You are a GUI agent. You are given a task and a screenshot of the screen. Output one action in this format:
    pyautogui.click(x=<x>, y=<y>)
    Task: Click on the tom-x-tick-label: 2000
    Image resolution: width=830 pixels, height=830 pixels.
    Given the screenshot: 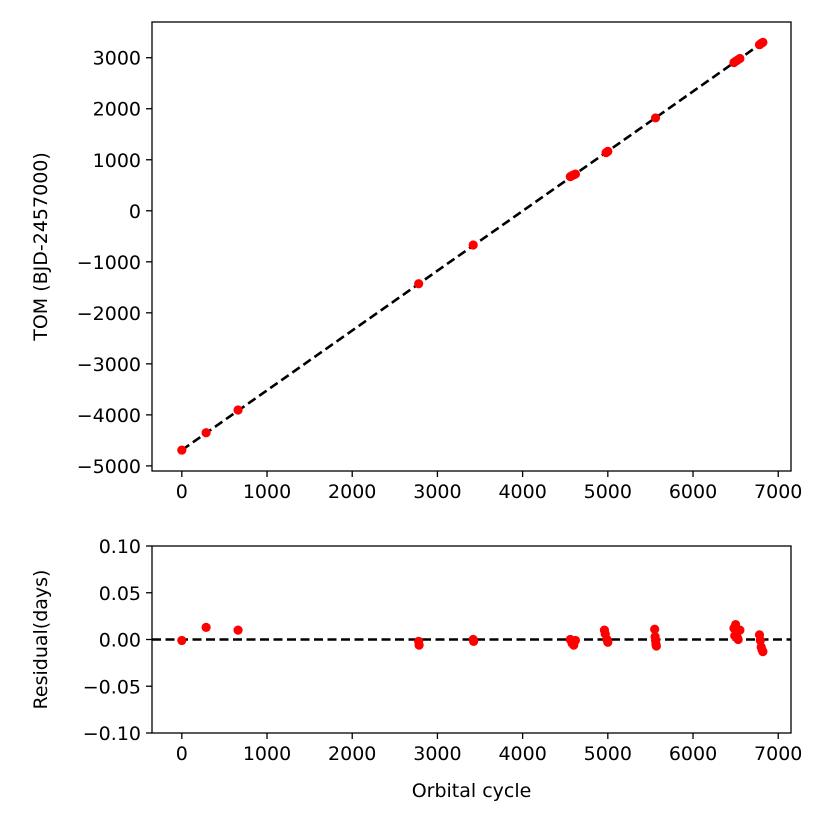 What is the action you would take?
    pyautogui.click(x=352, y=492)
    